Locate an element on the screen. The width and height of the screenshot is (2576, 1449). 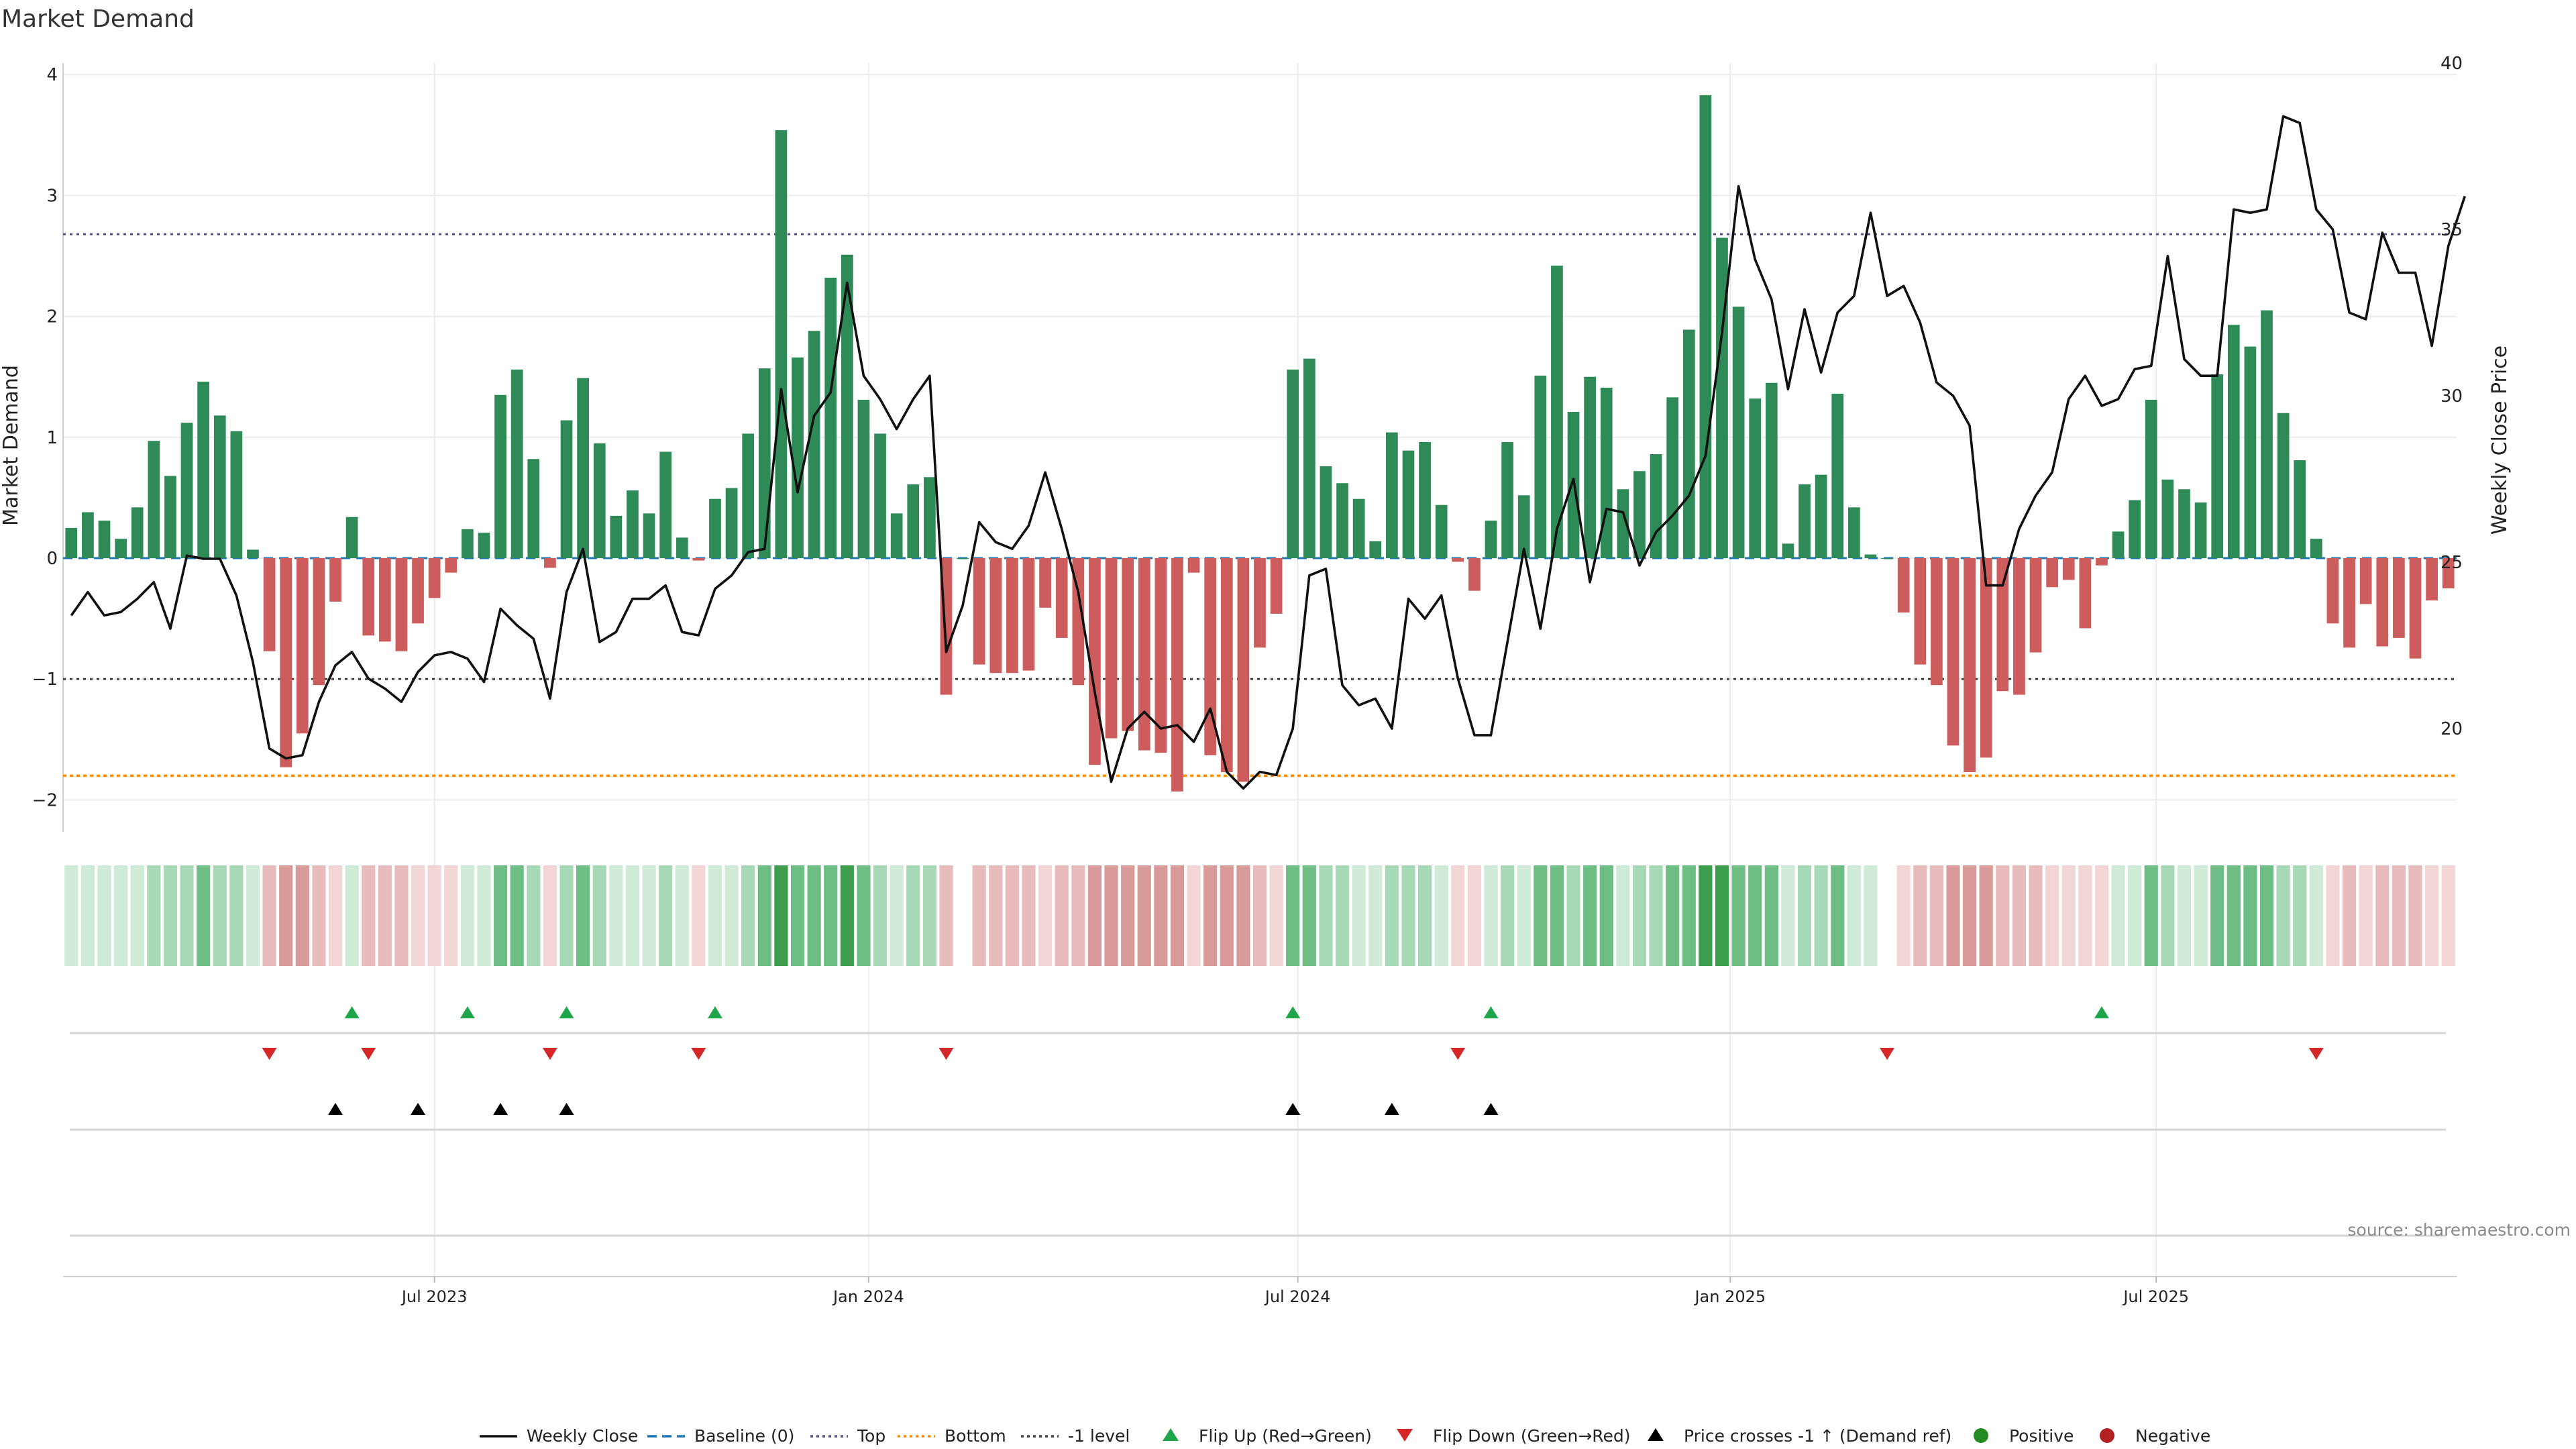
legend-label: Bottom is located at coordinates (975, 1436).